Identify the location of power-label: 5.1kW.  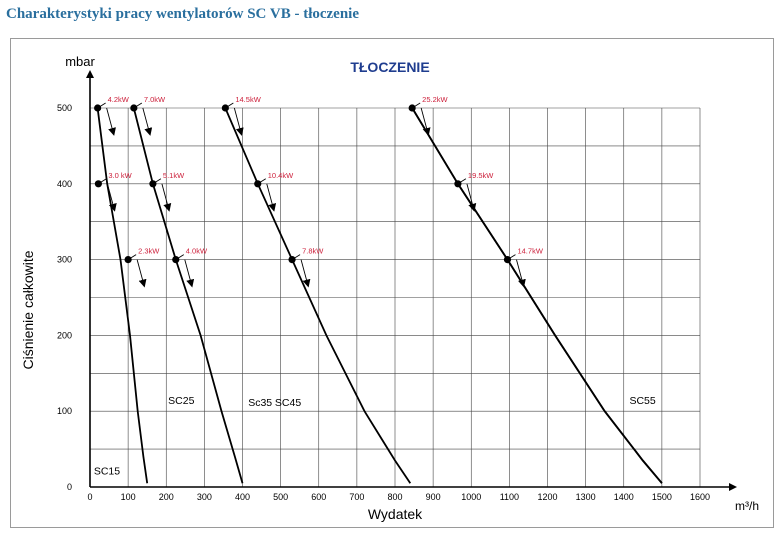
(174, 175).